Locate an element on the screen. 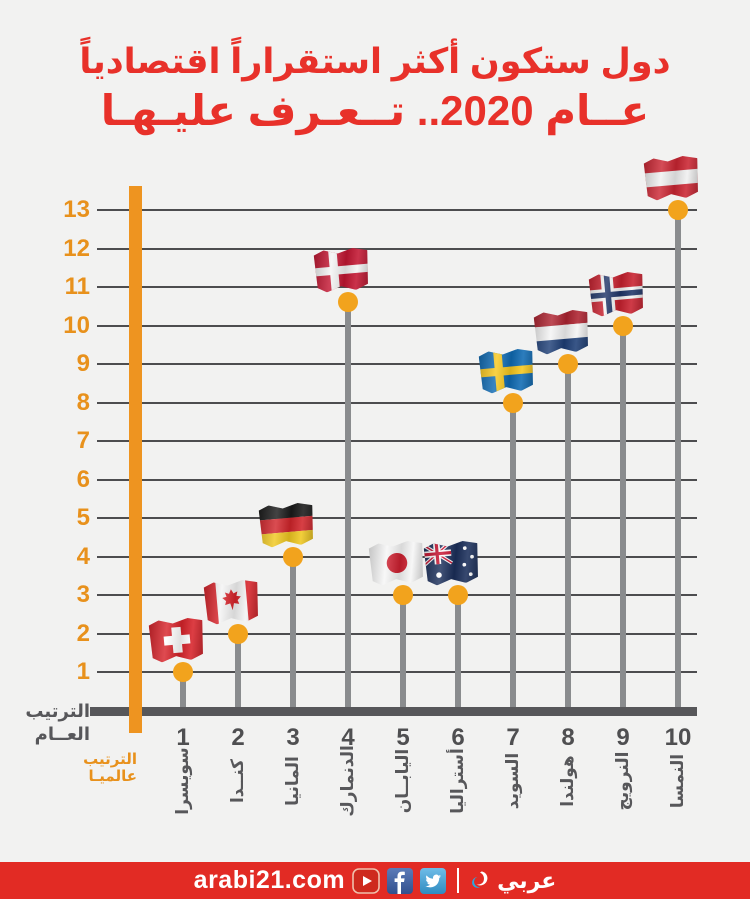 The width and height of the screenshot is (750, 899). x-tick-4: 4 is located at coordinates (348, 737).